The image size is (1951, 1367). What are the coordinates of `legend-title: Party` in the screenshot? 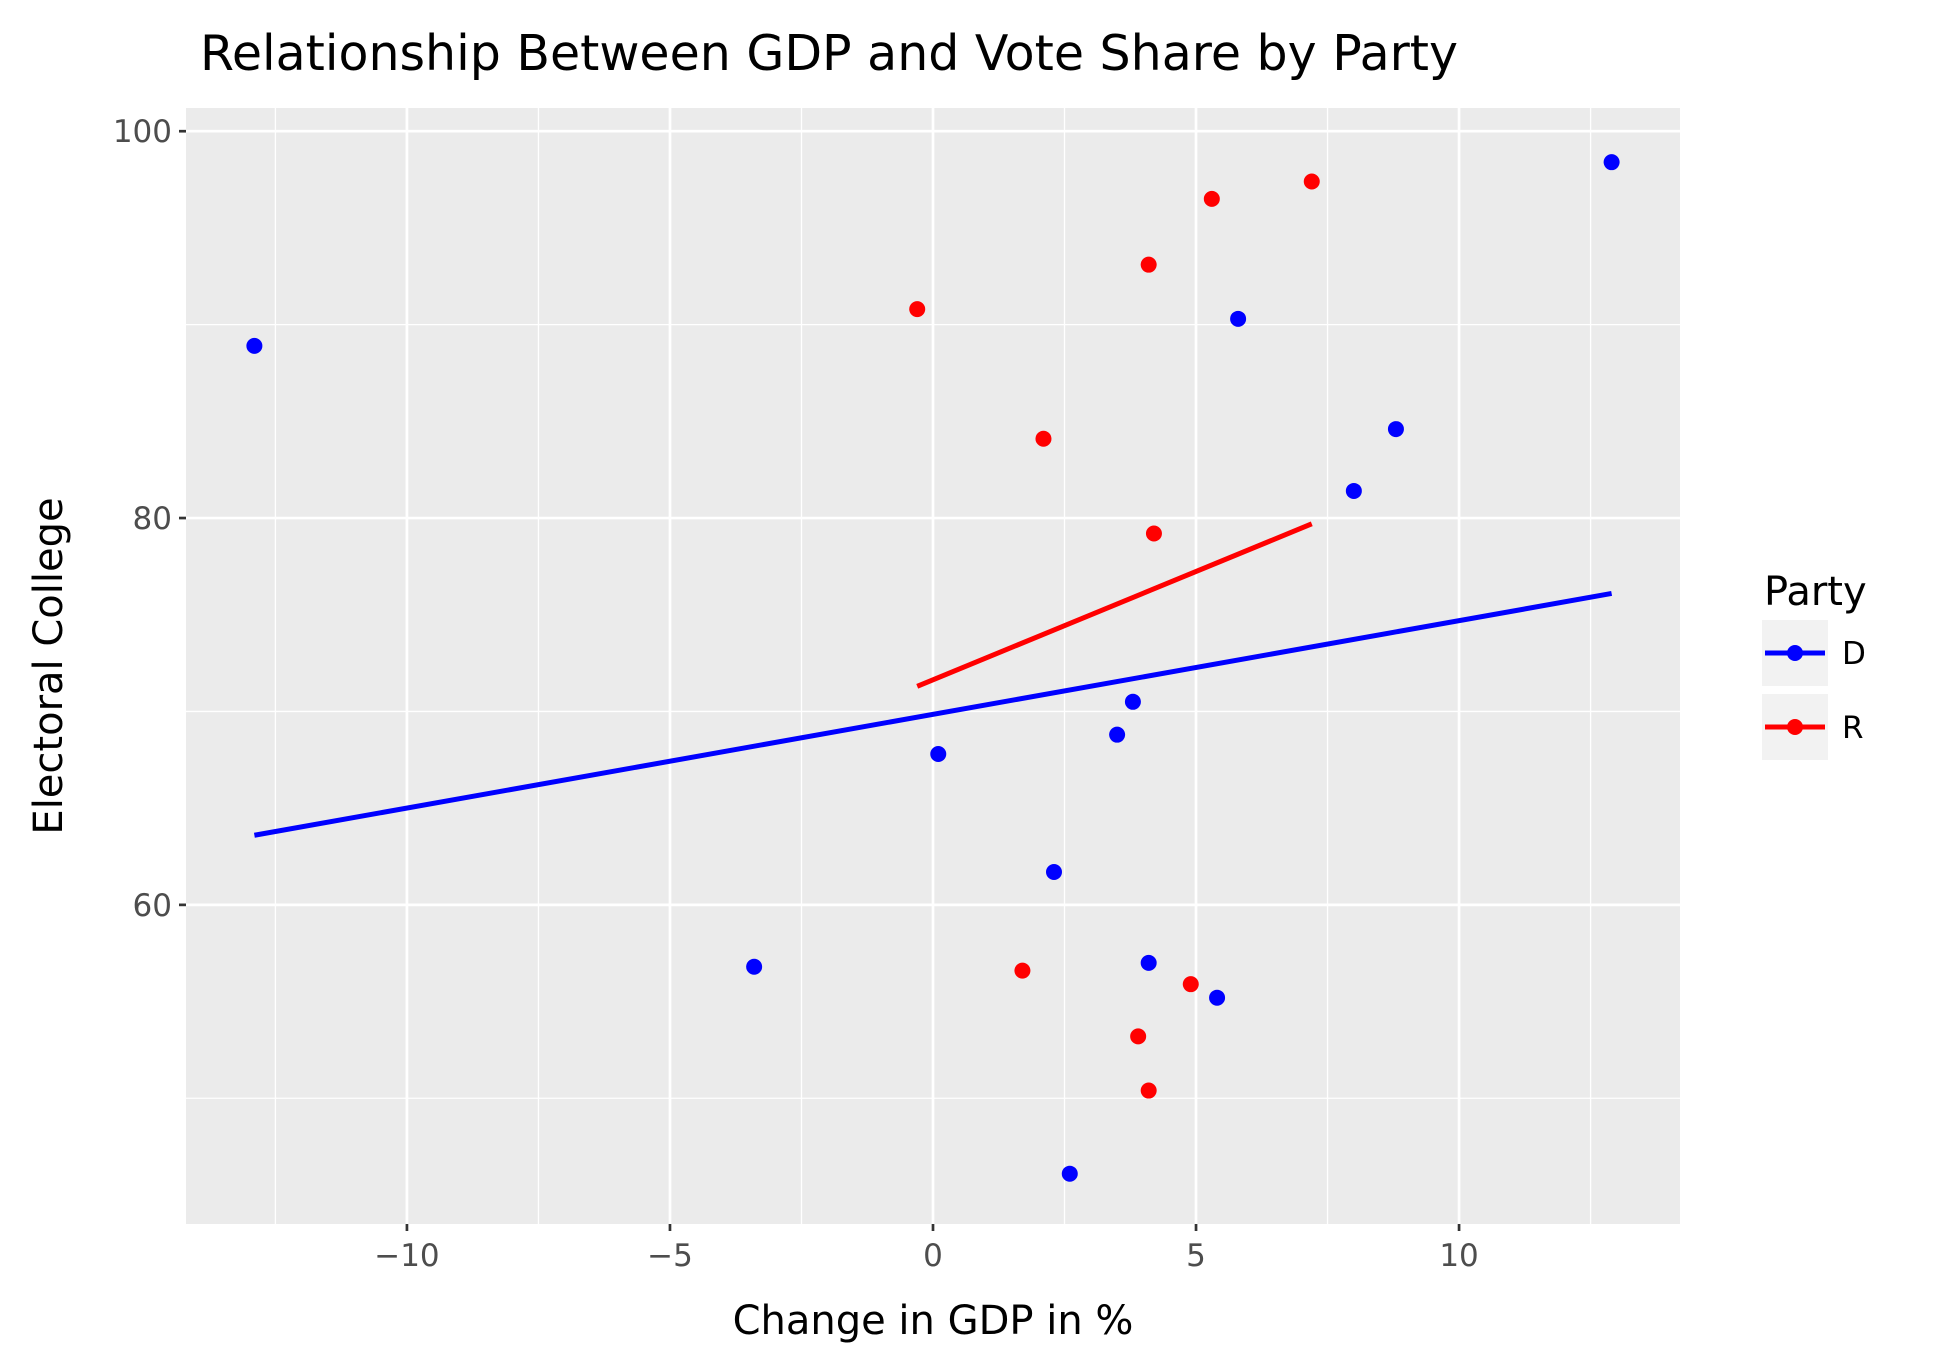 It's located at (1815, 592).